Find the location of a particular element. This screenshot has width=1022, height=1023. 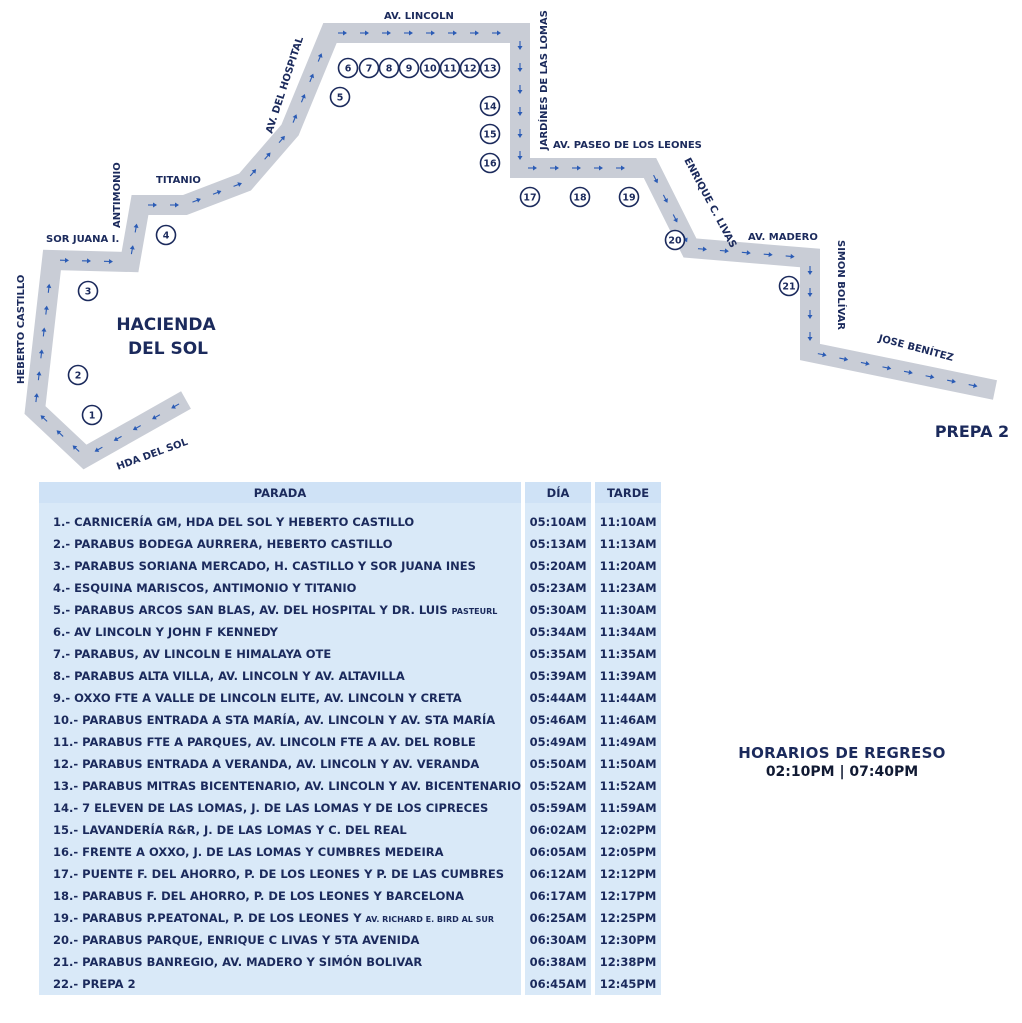

return-schedule: HORARIOS DE REGRESO 02:10PM | 07:40PM is located at coordinates (842, 762).